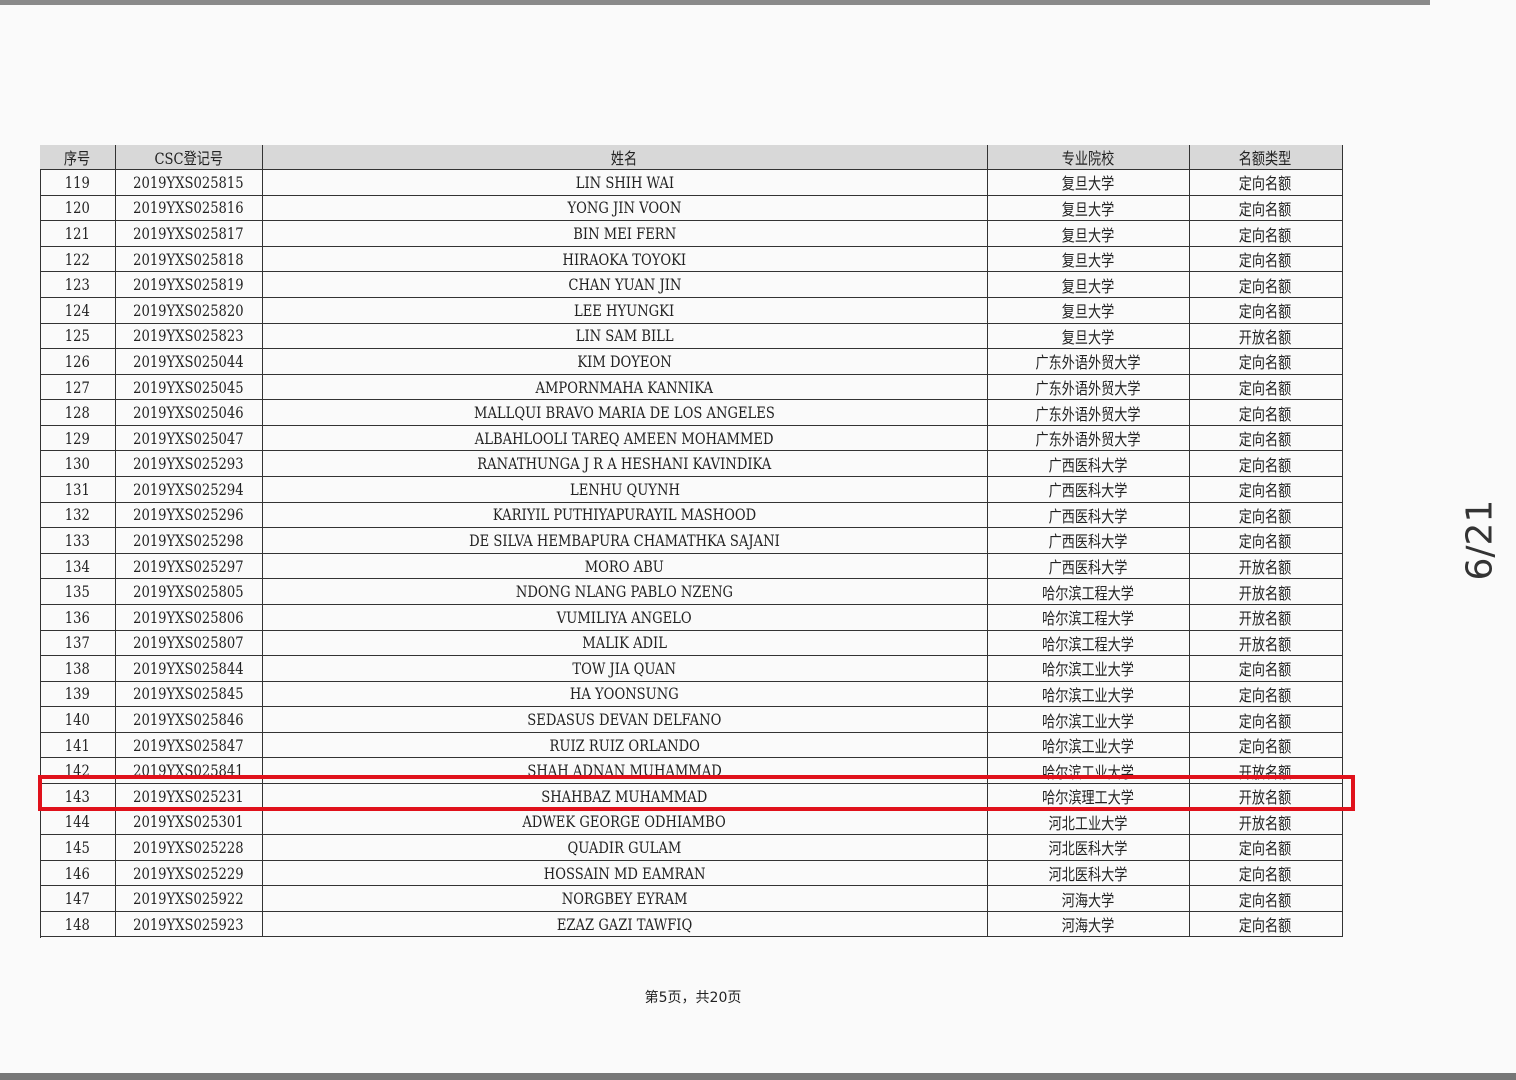  Describe the element at coordinates (77, 668) in the screenshot. I see `cell-text: 138` at that location.